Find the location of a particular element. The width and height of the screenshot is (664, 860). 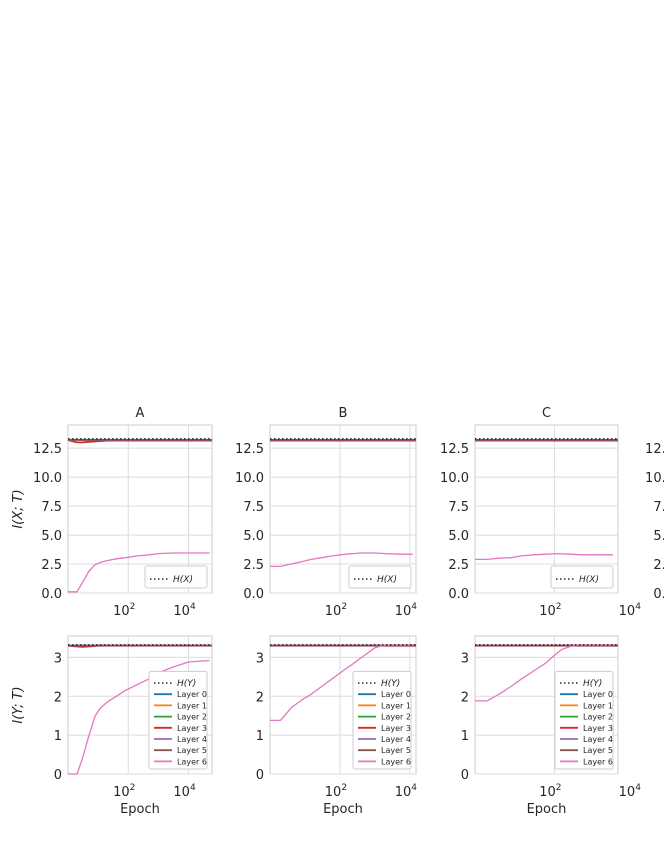

panel-a-row0: 0.0 2.5 5.0 7.5 10.0 12.5 10² 10⁴ A I(X; T) H(X) is located at coordinates (112, 512).